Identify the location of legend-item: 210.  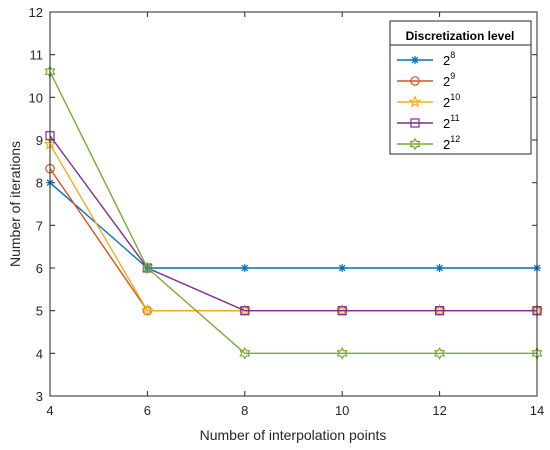
(428, 101).